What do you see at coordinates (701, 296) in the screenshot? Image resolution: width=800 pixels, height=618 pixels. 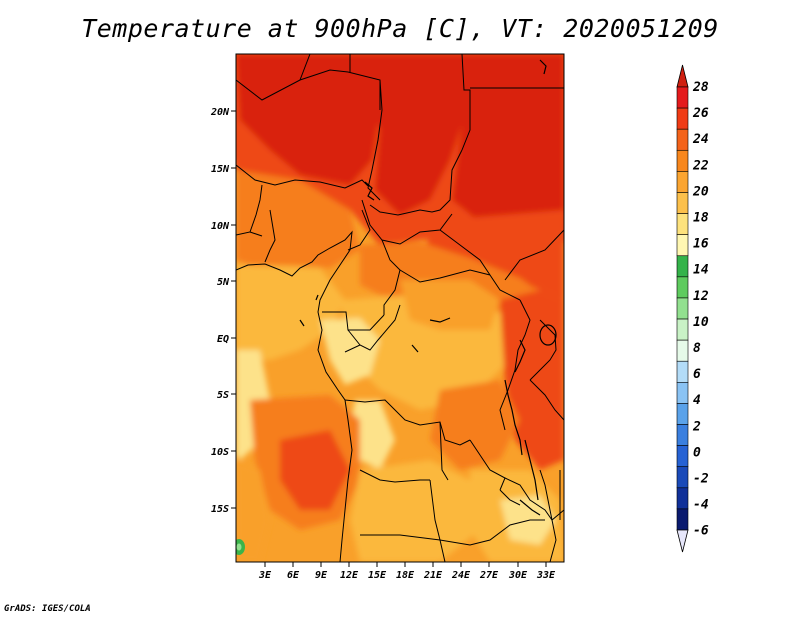 I see `colorbar-label: 12` at bounding box center [701, 296].